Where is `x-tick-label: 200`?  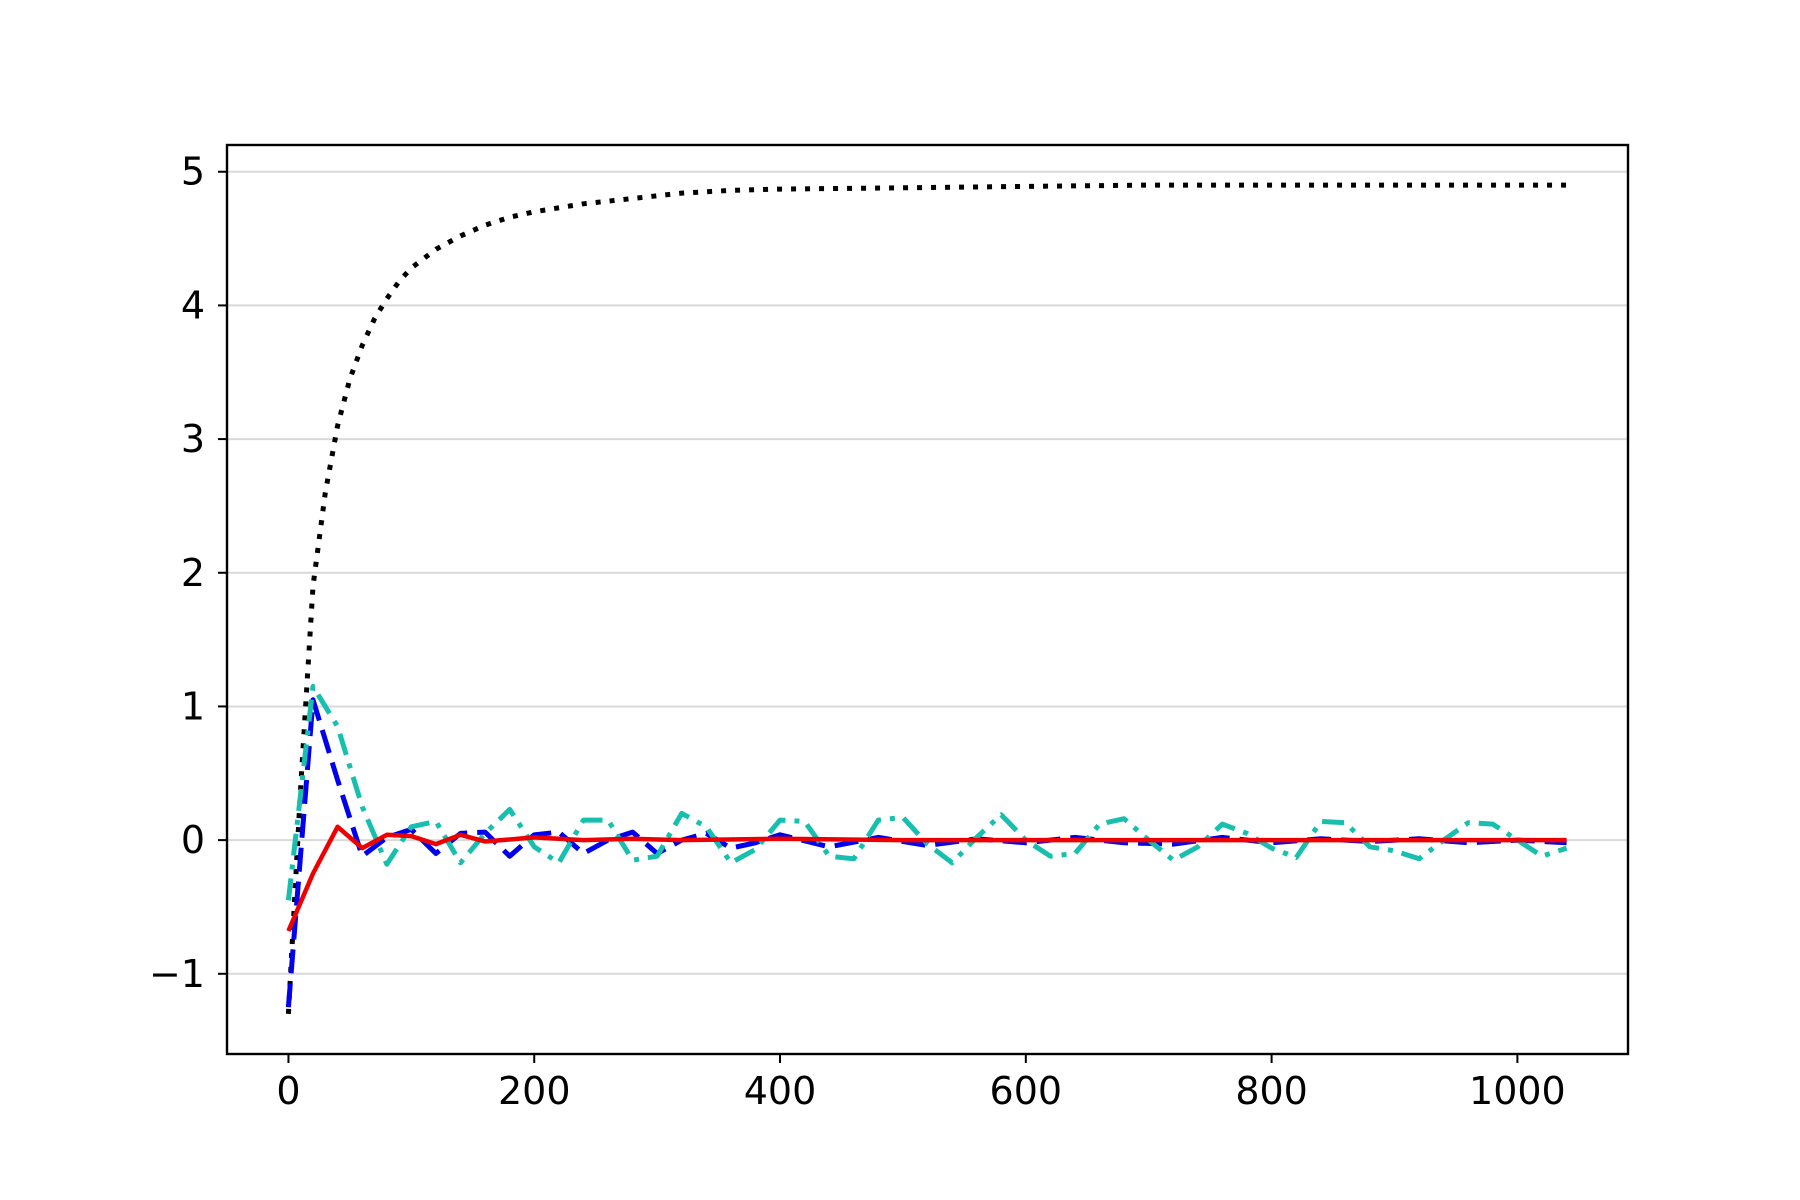
x-tick-label: 200 is located at coordinates (534, 1091).